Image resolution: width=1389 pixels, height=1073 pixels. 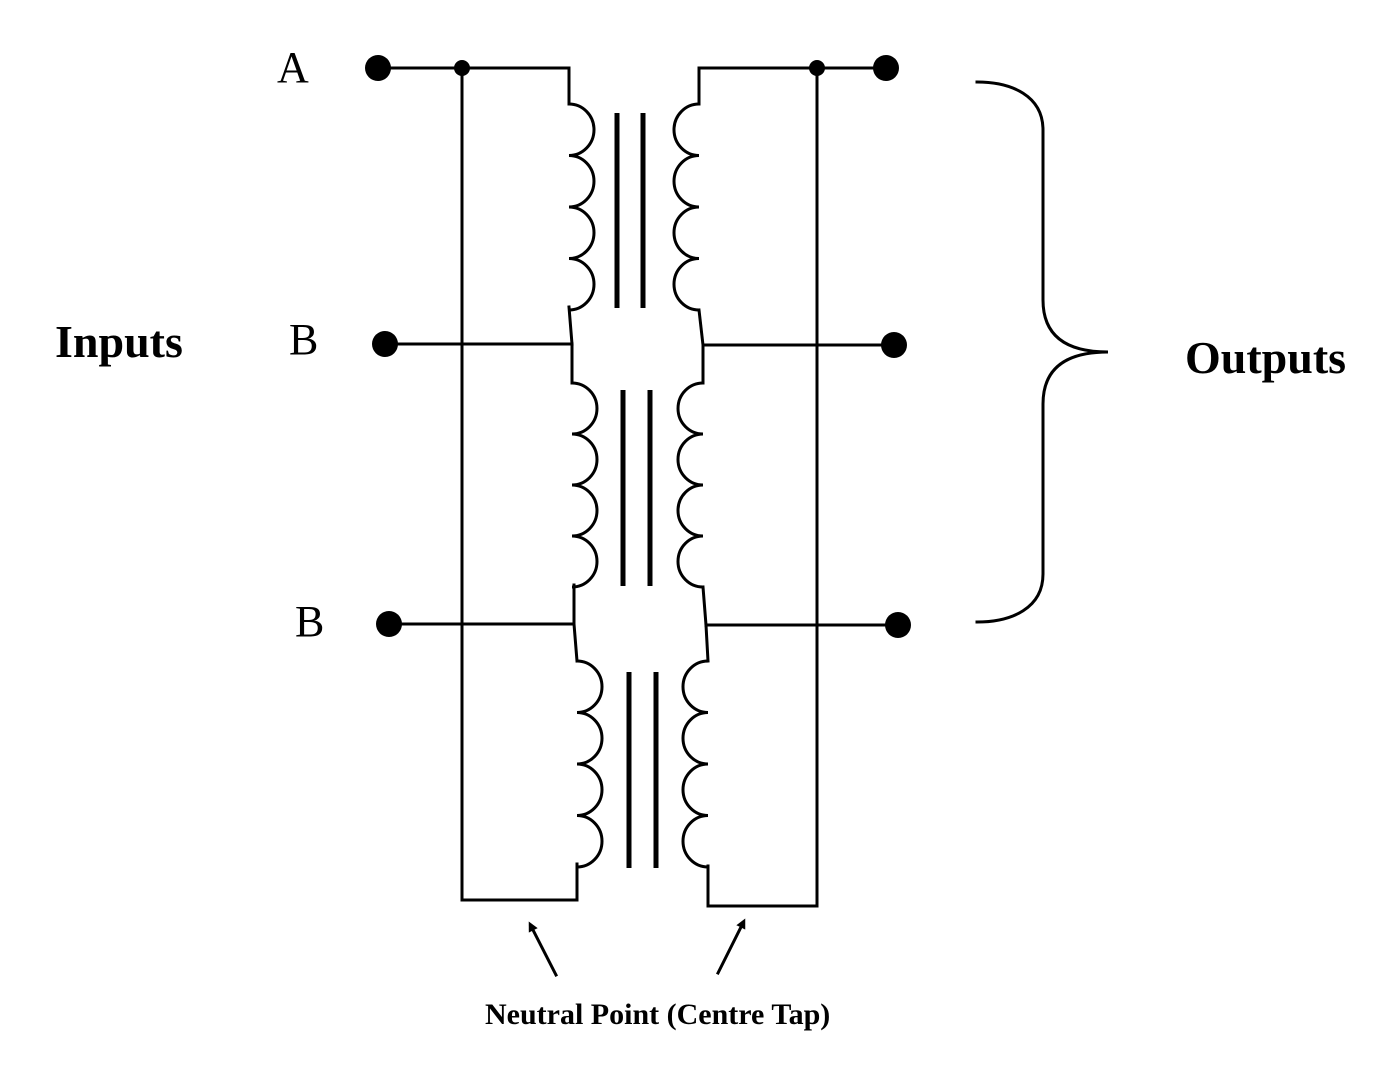 I want to click on terminal-b1-label: B, so click(x=303, y=339).